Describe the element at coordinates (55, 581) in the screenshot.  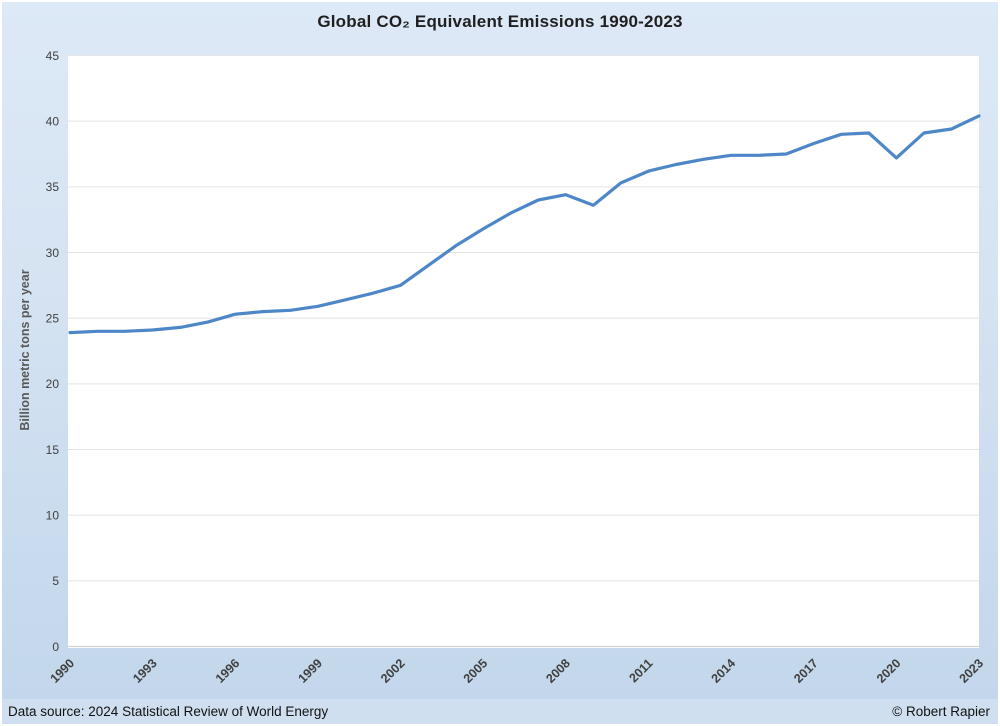
I see `y-tick-label: 5` at that location.